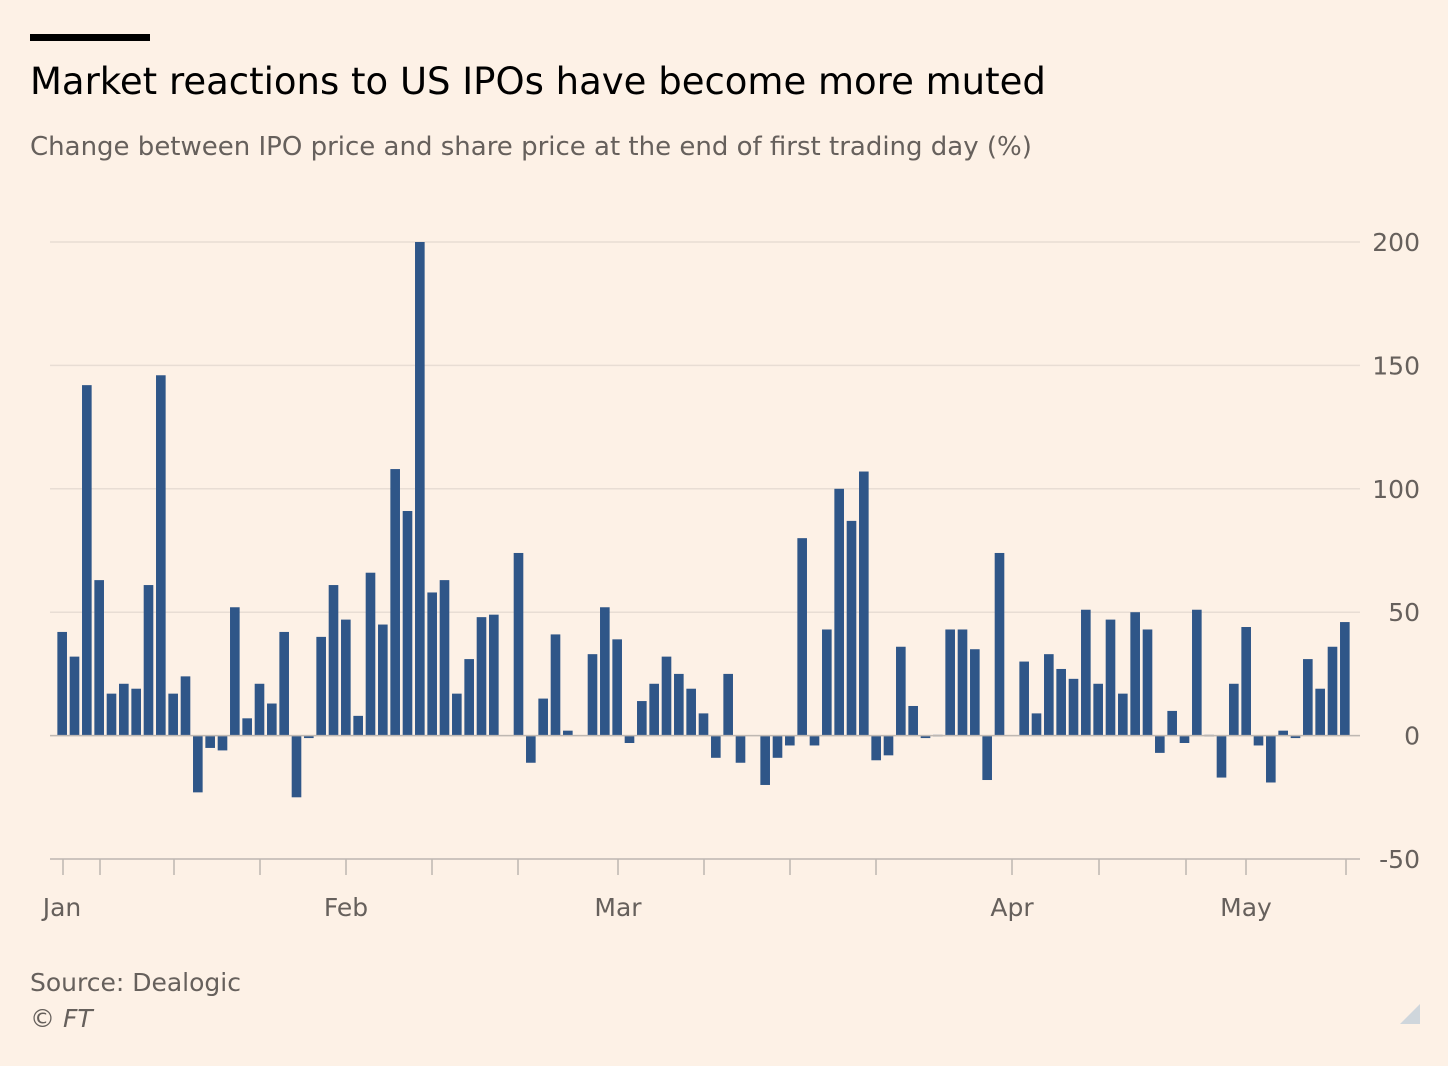 The height and width of the screenshot is (1066, 1448). Describe the element at coordinates (1396, 242) in the screenshot. I see `y-tick-label: 200` at that location.